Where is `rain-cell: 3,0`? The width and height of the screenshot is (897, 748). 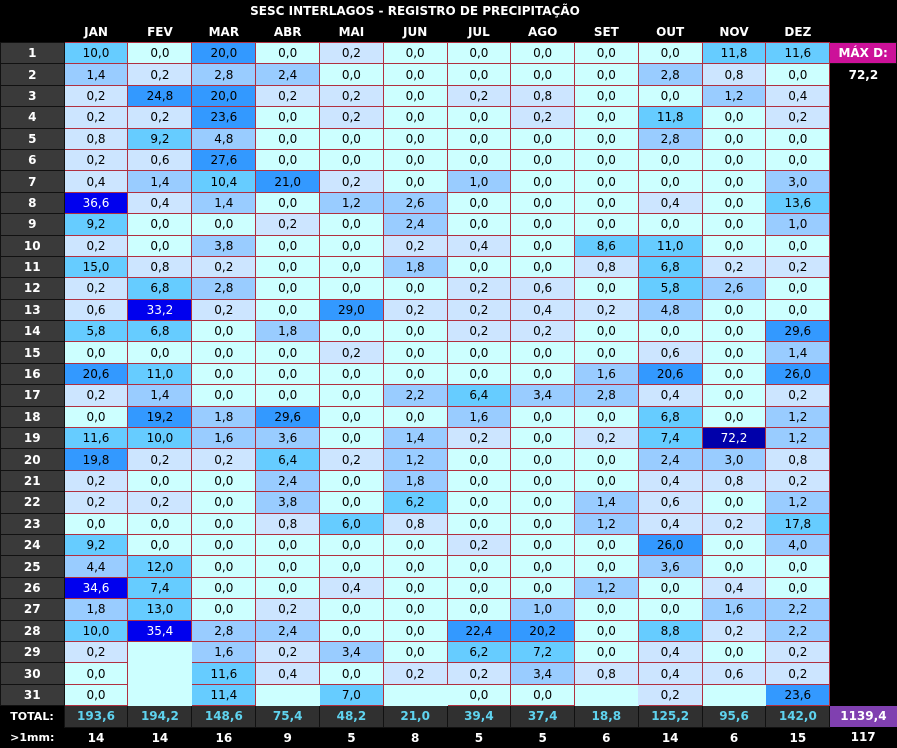
rain-cell: 3,0 is located at coordinates (798, 181).